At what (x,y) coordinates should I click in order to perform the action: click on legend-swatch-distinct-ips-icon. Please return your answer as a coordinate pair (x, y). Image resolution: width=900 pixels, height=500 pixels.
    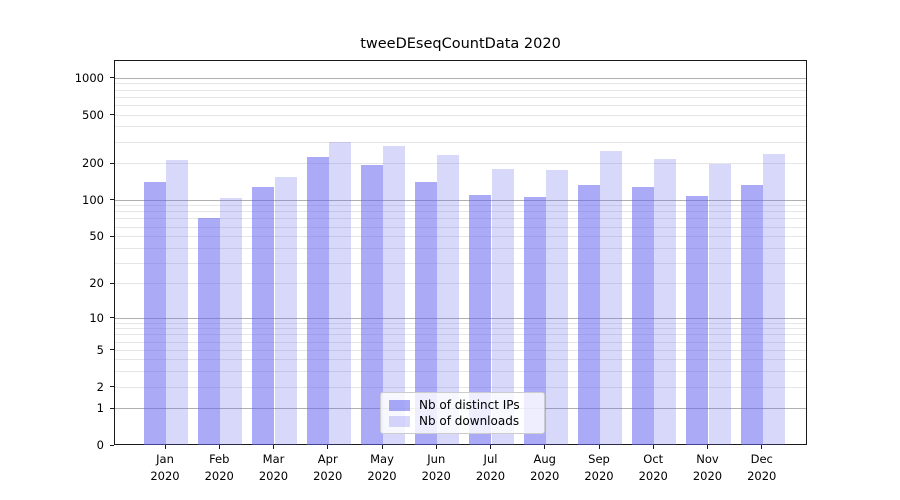
    Looking at the image, I should click on (399, 405).